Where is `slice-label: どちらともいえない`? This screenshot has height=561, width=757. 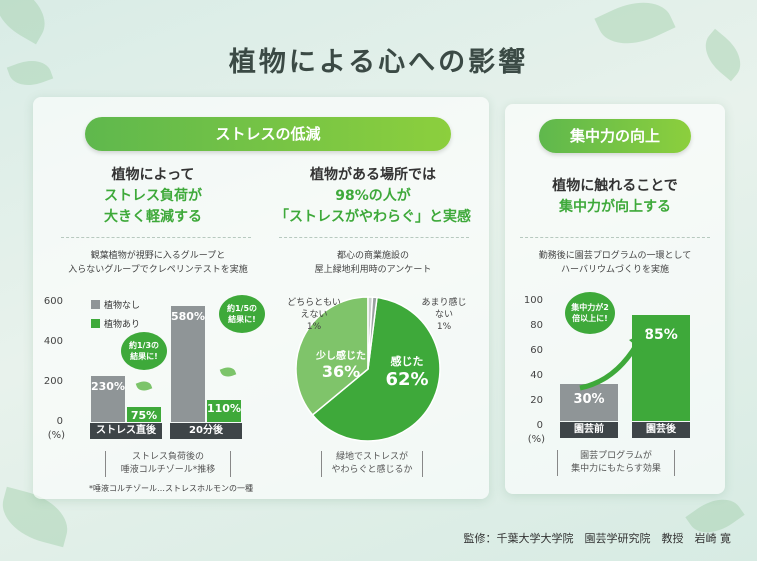
slice-label: どちらともいえない is located at coordinates (314, 309).